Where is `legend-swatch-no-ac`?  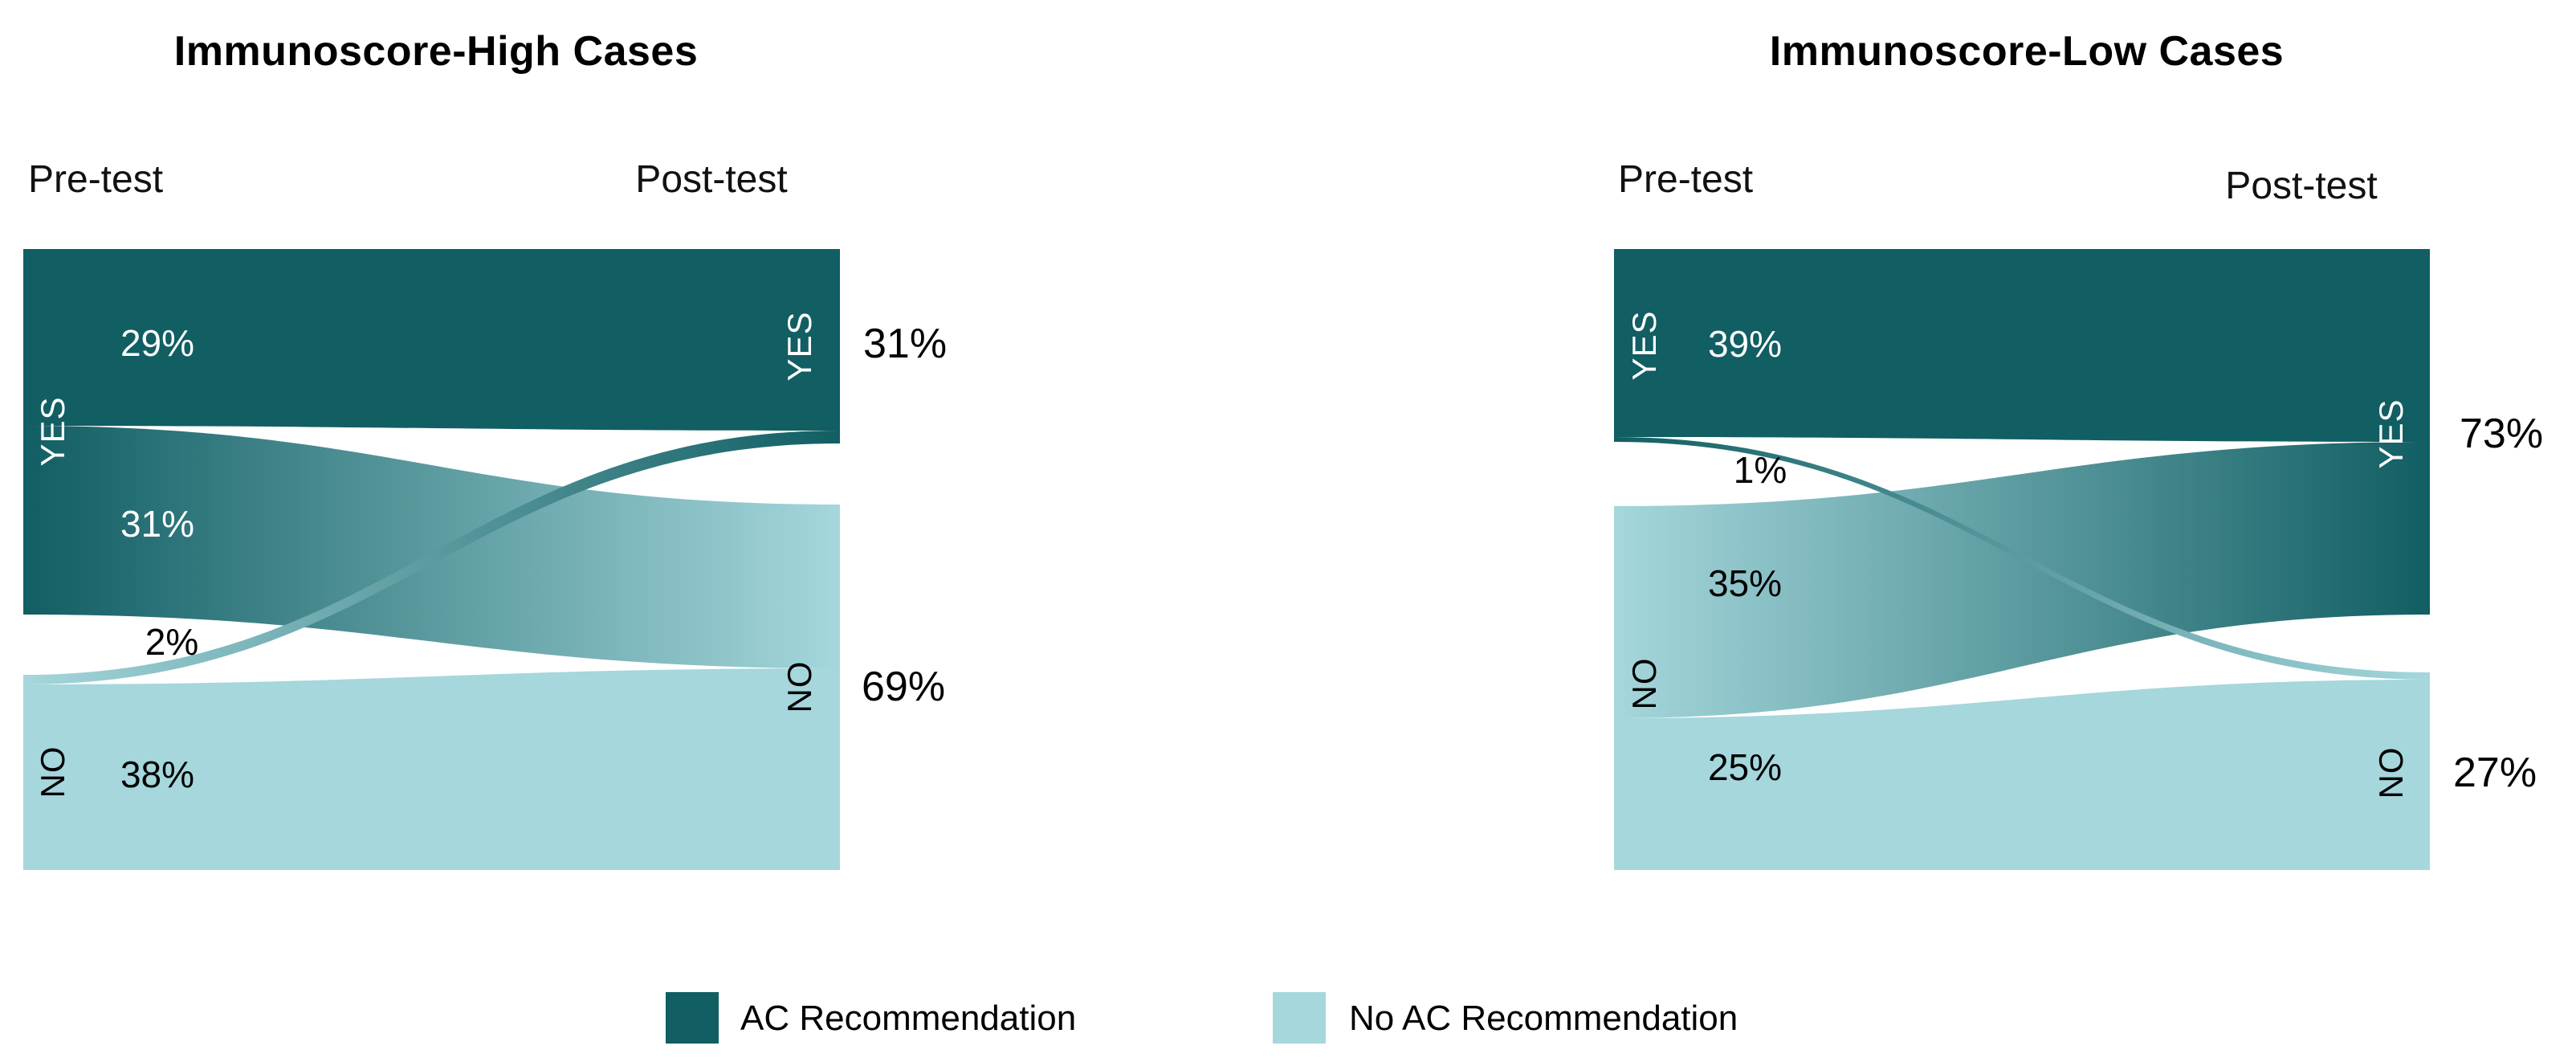 legend-swatch-no-ac is located at coordinates (1299, 1018).